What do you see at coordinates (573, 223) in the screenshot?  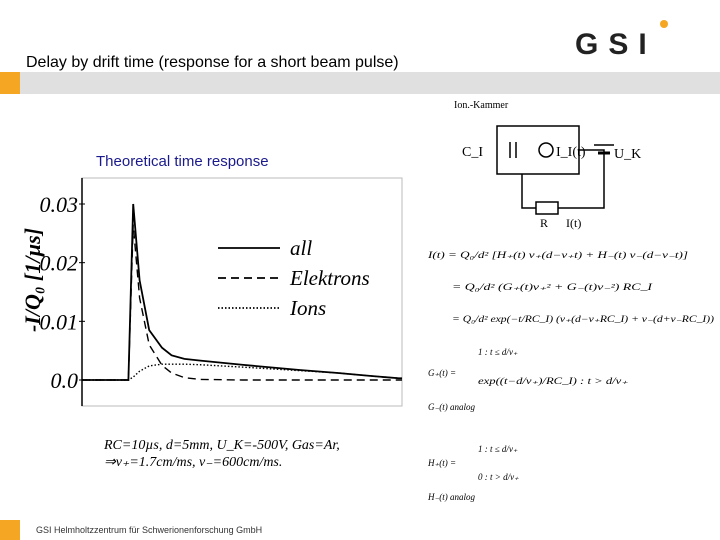 I see `circuit-label: I(t)` at bounding box center [573, 223].